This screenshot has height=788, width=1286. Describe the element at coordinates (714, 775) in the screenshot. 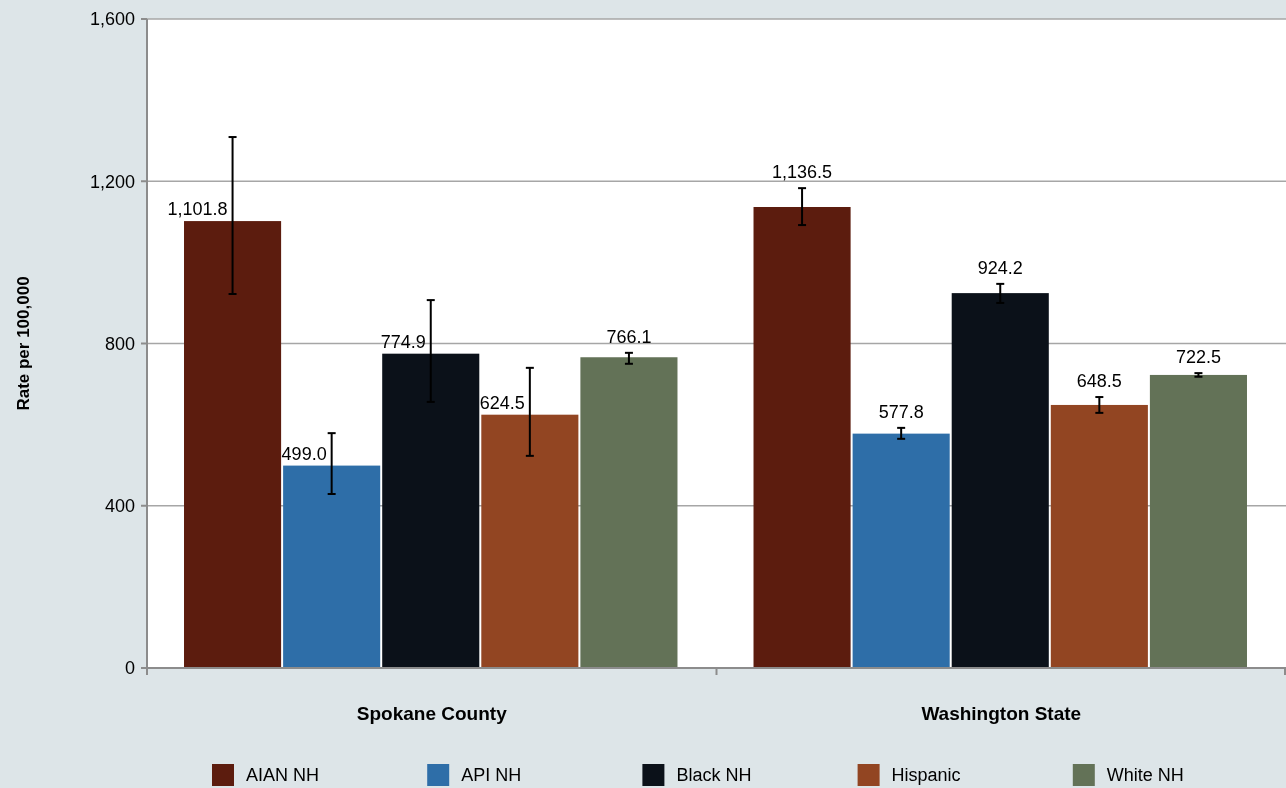

I see `legend-label: Black NH` at that location.